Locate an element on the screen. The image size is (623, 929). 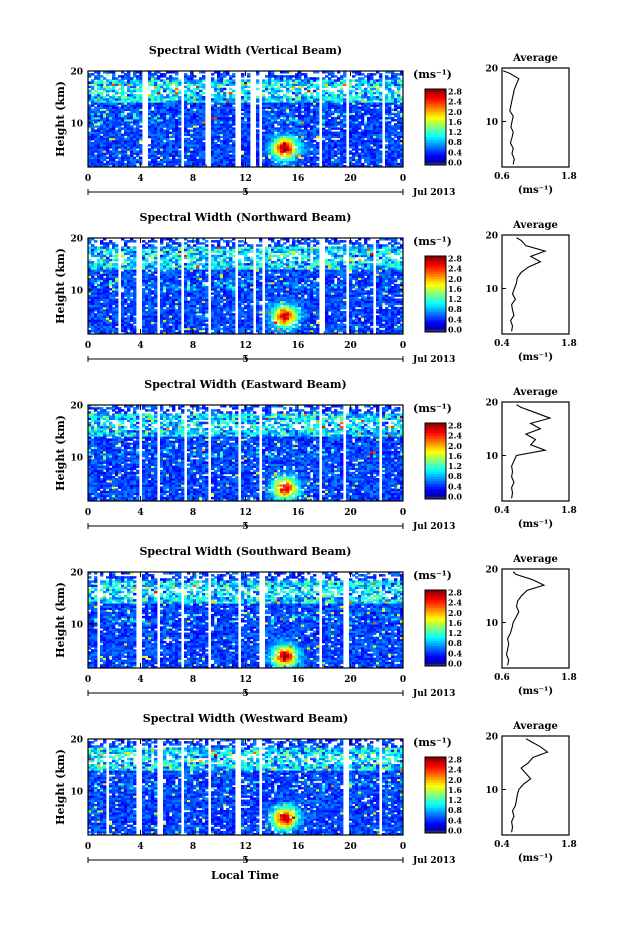
colorbar-segment is located at coordinates (435, 103).